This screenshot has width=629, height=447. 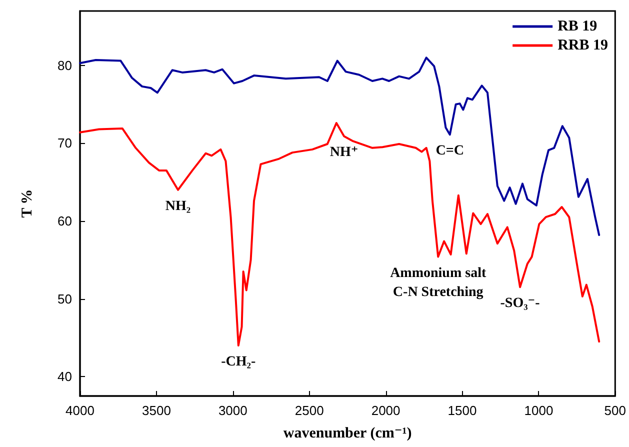 What do you see at coordinates (344, 152) in the screenshot?
I see `annotation: NH⁺` at bounding box center [344, 152].